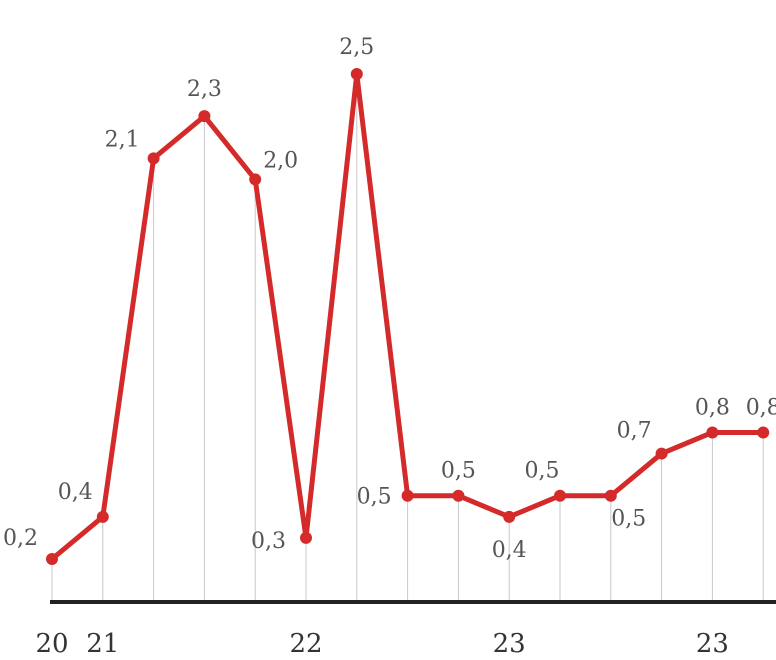 The image size is (776, 660). I want to click on x-tick-labels: 20 21 22 23 23, so click(381, 644).